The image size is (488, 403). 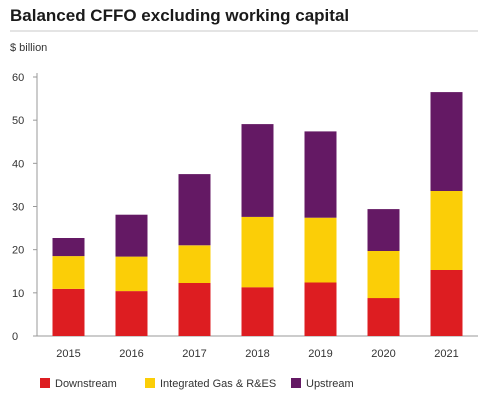 I want to click on legend-label: Upstream, so click(x=330, y=384).